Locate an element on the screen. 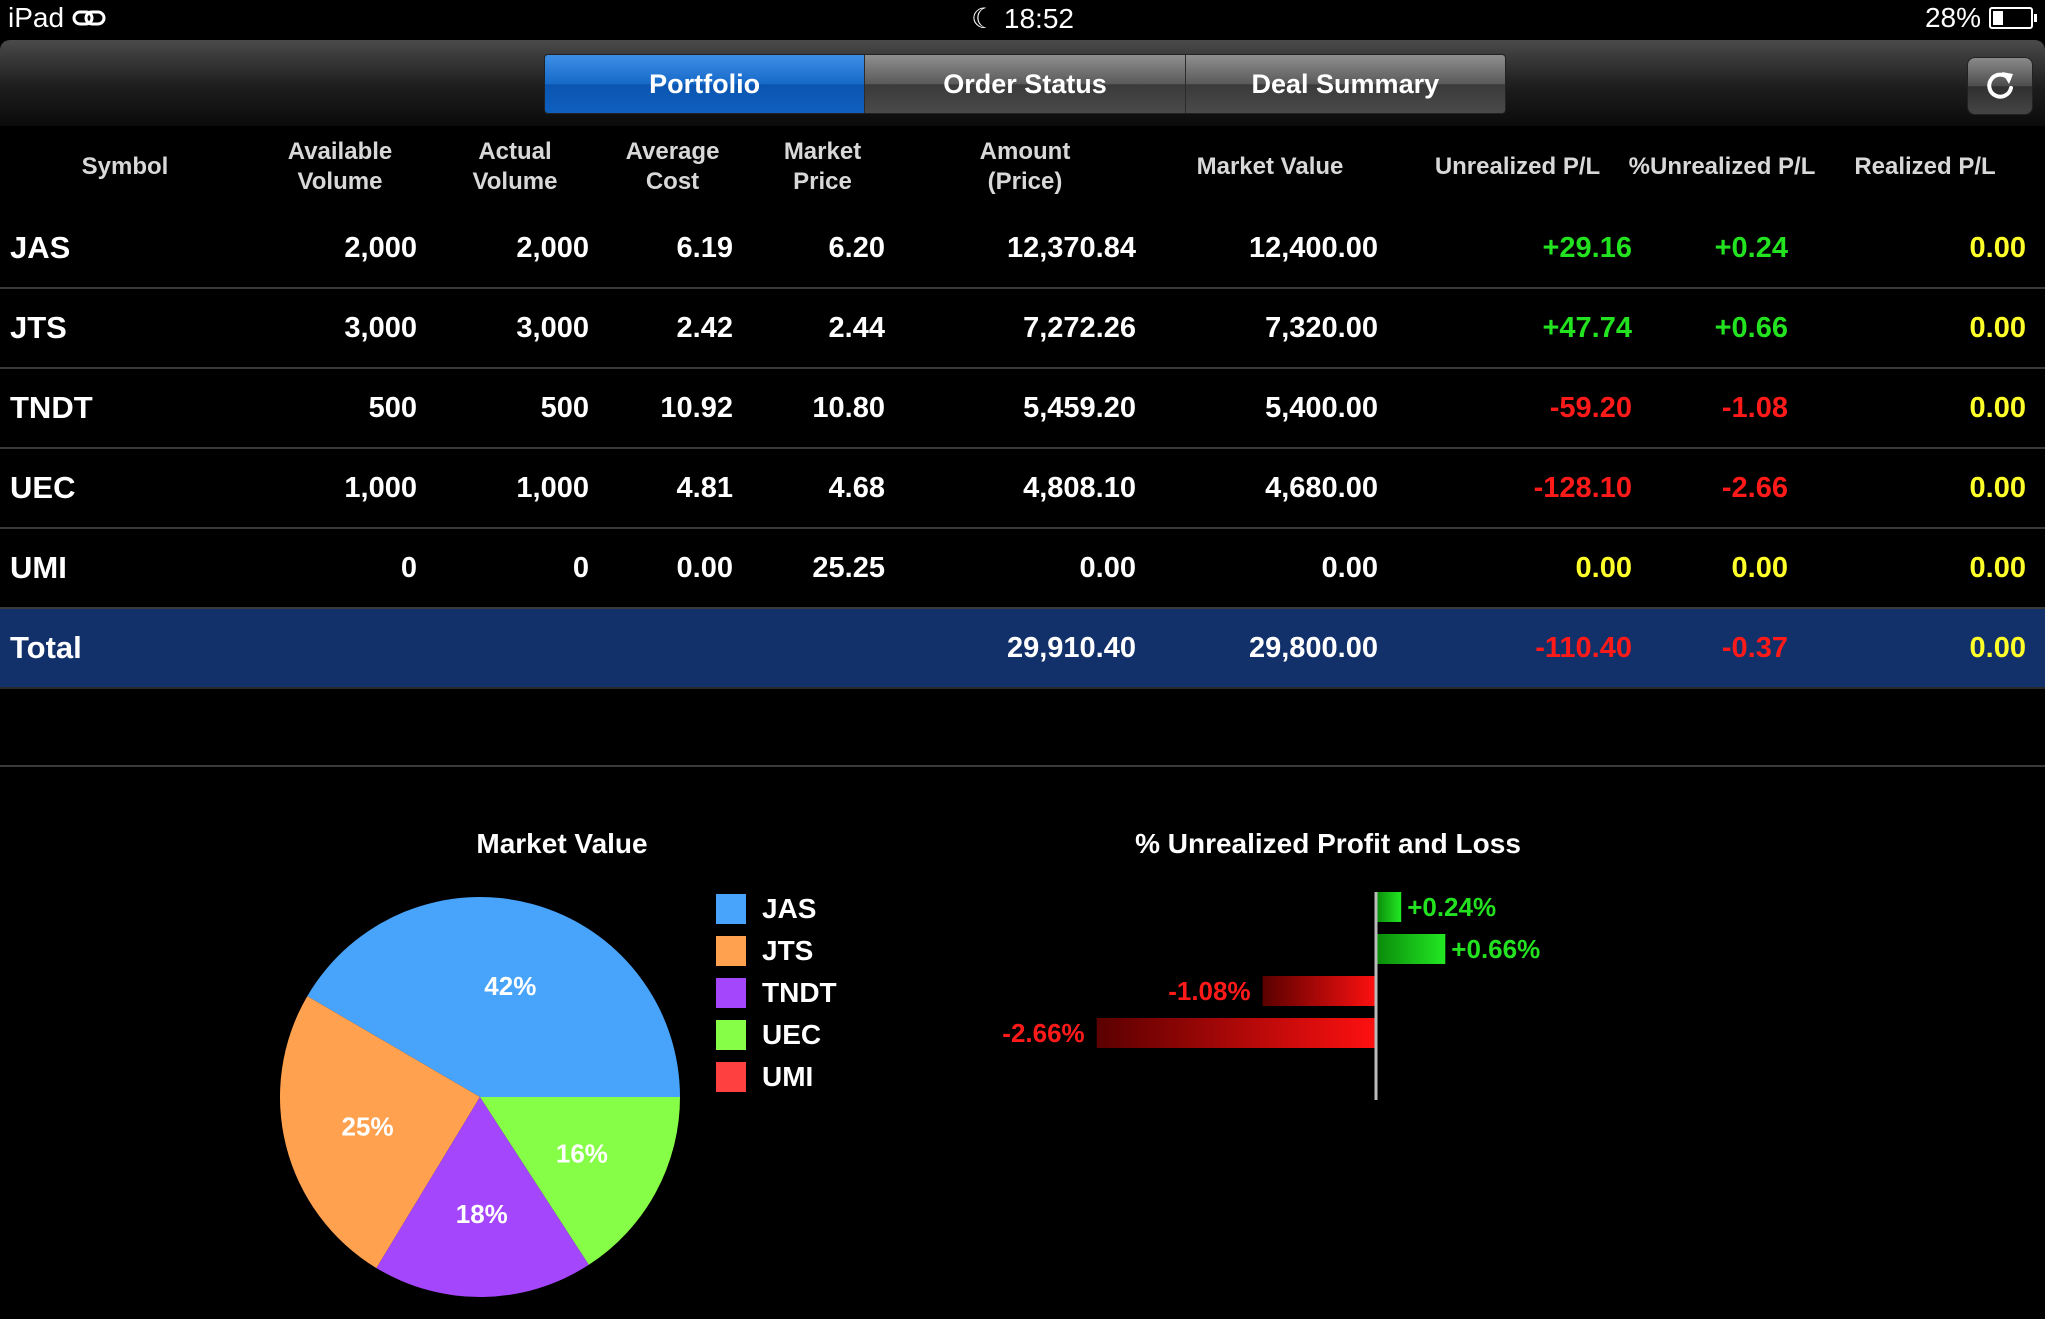 The height and width of the screenshot is (1319, 2045). total-market-value: 29,800.00 is located at coordinates (1313, 648).